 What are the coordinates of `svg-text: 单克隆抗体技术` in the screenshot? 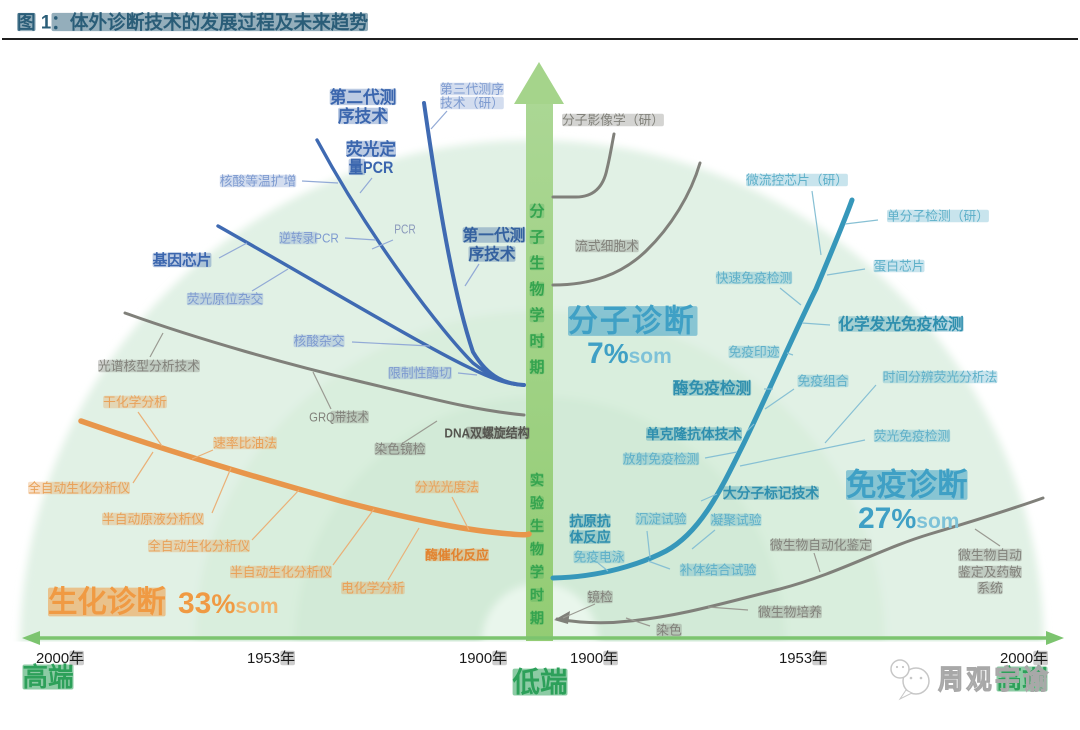 It's located at (694, 434).